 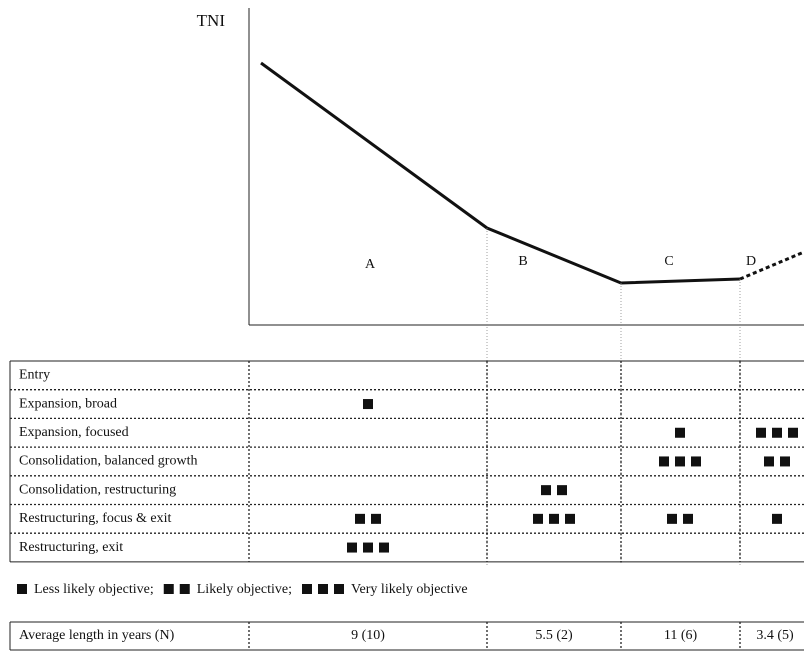 I want to click on legend-label: Likely objective;, so click(x=244, y=589).